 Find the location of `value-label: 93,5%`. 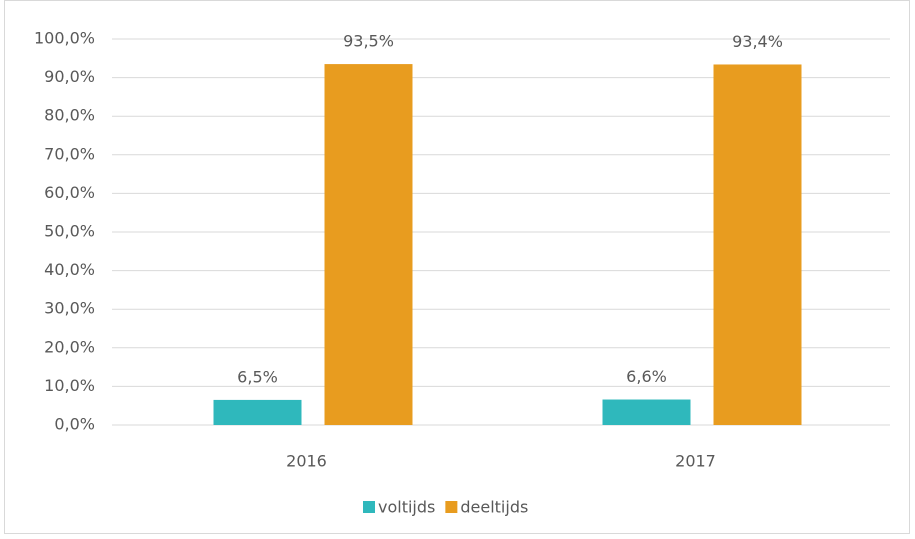

value-label: 93,5% is located at coordinates (368, 41).